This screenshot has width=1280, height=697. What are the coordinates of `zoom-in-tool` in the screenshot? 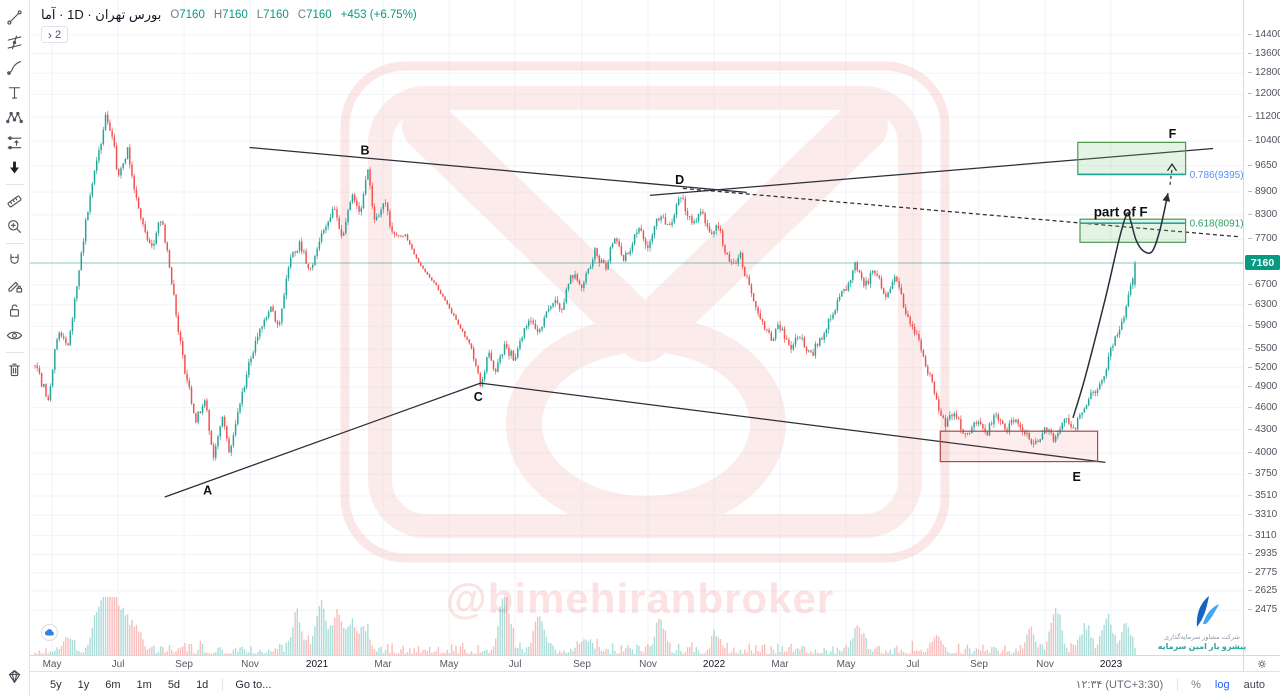 It's located at (15, 226).